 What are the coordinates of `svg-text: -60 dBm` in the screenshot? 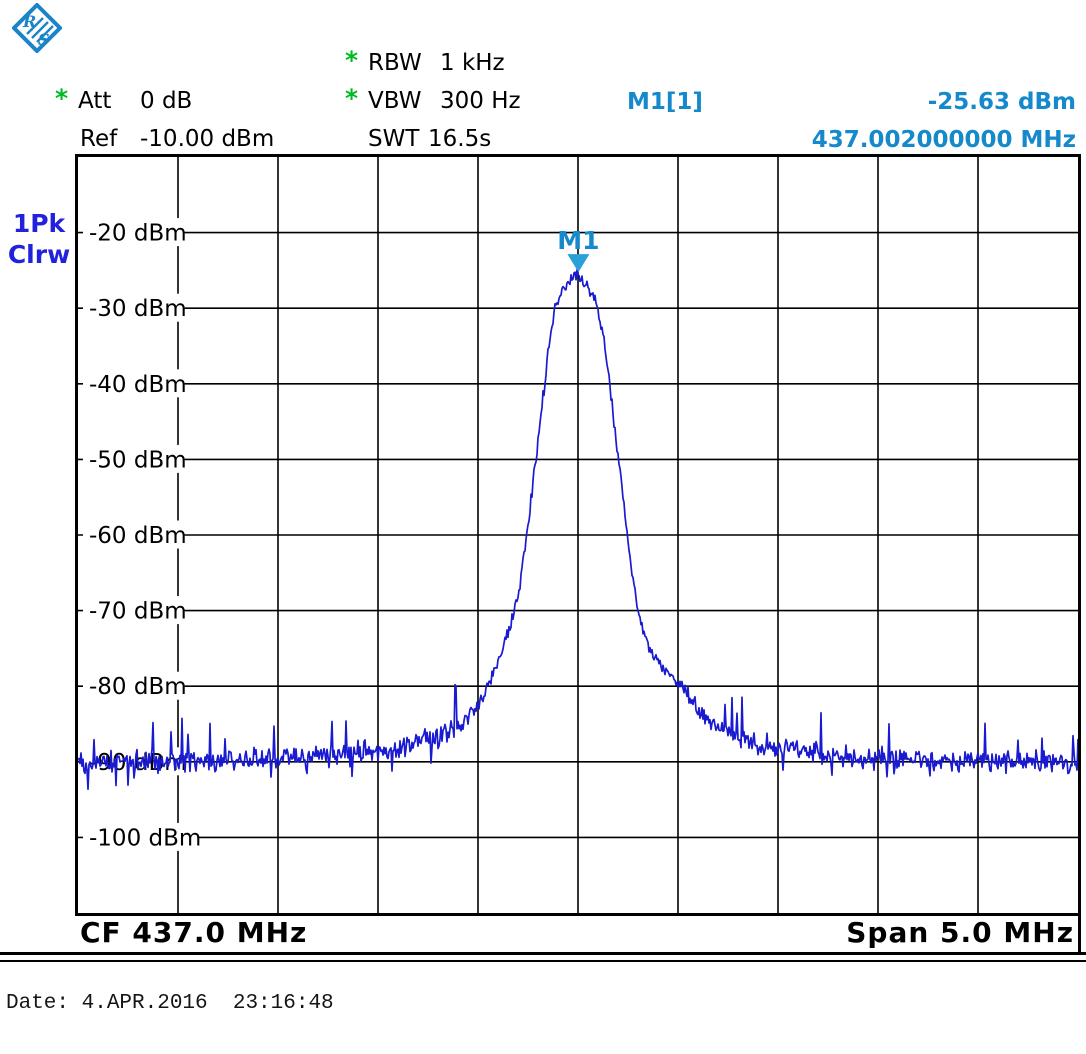 It's located at (138, 536).